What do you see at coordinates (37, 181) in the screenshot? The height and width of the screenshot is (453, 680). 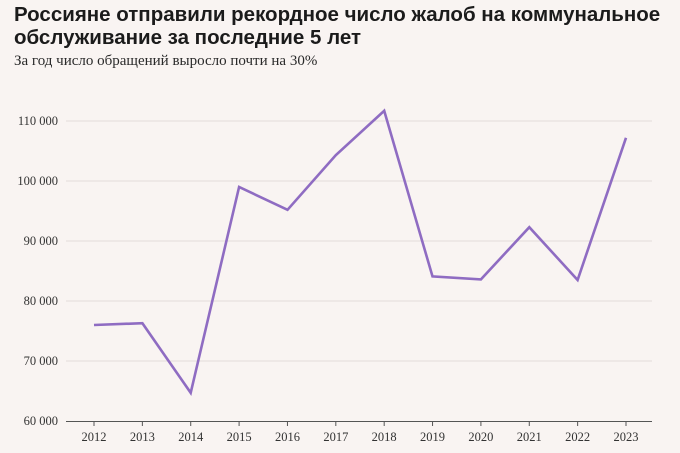 I see `y-tick-label: 100 000` at bounding box center [37, 181].